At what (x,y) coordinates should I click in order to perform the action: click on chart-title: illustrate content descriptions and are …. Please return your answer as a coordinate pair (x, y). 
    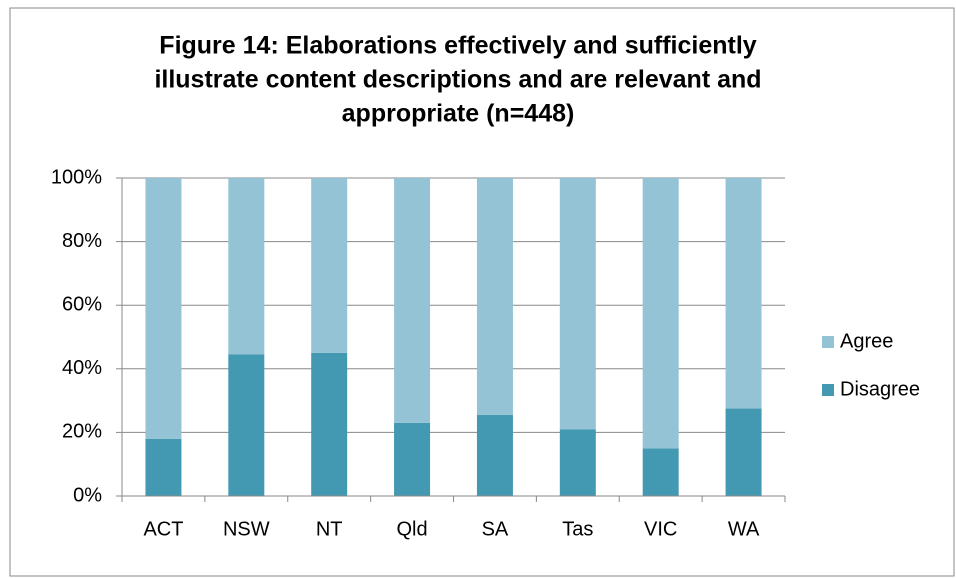
    Looking at the image, I should click on (457, 80).